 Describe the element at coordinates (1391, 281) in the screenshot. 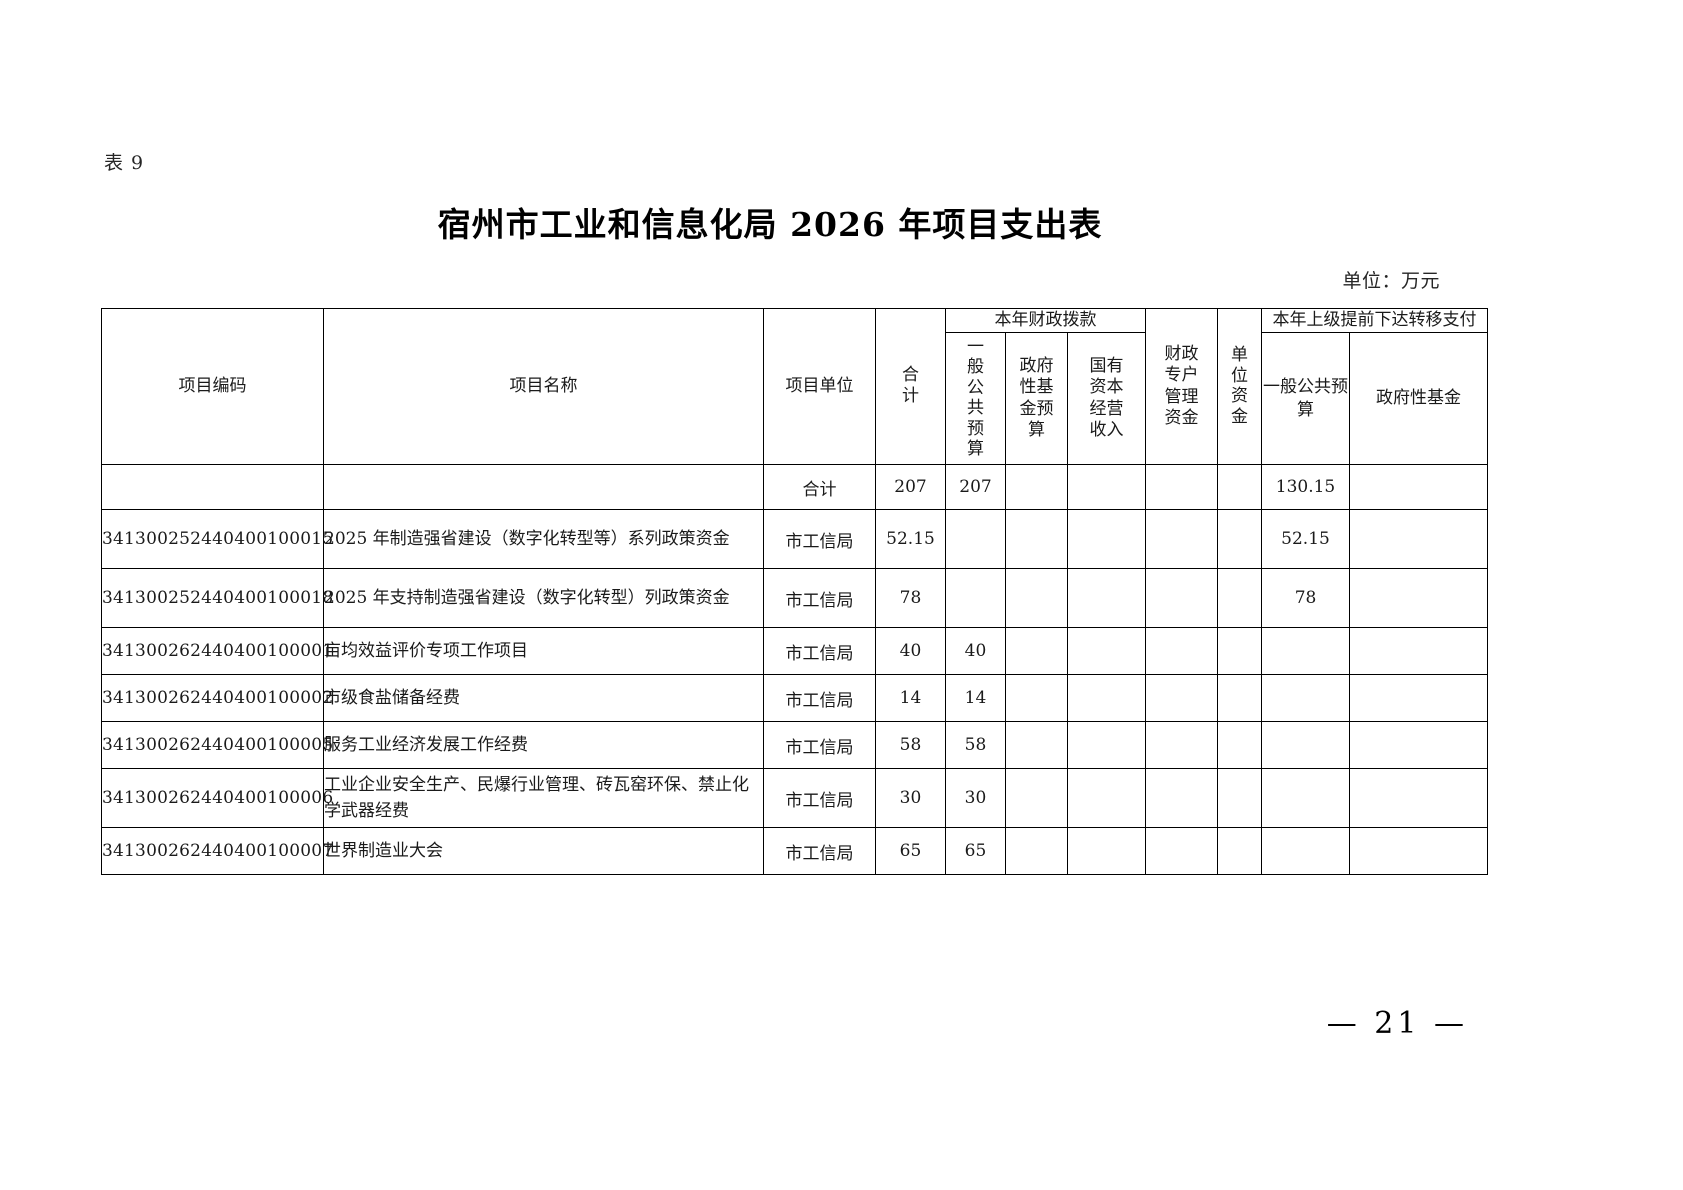

I see `unit-note: 单位：万元` at that location.